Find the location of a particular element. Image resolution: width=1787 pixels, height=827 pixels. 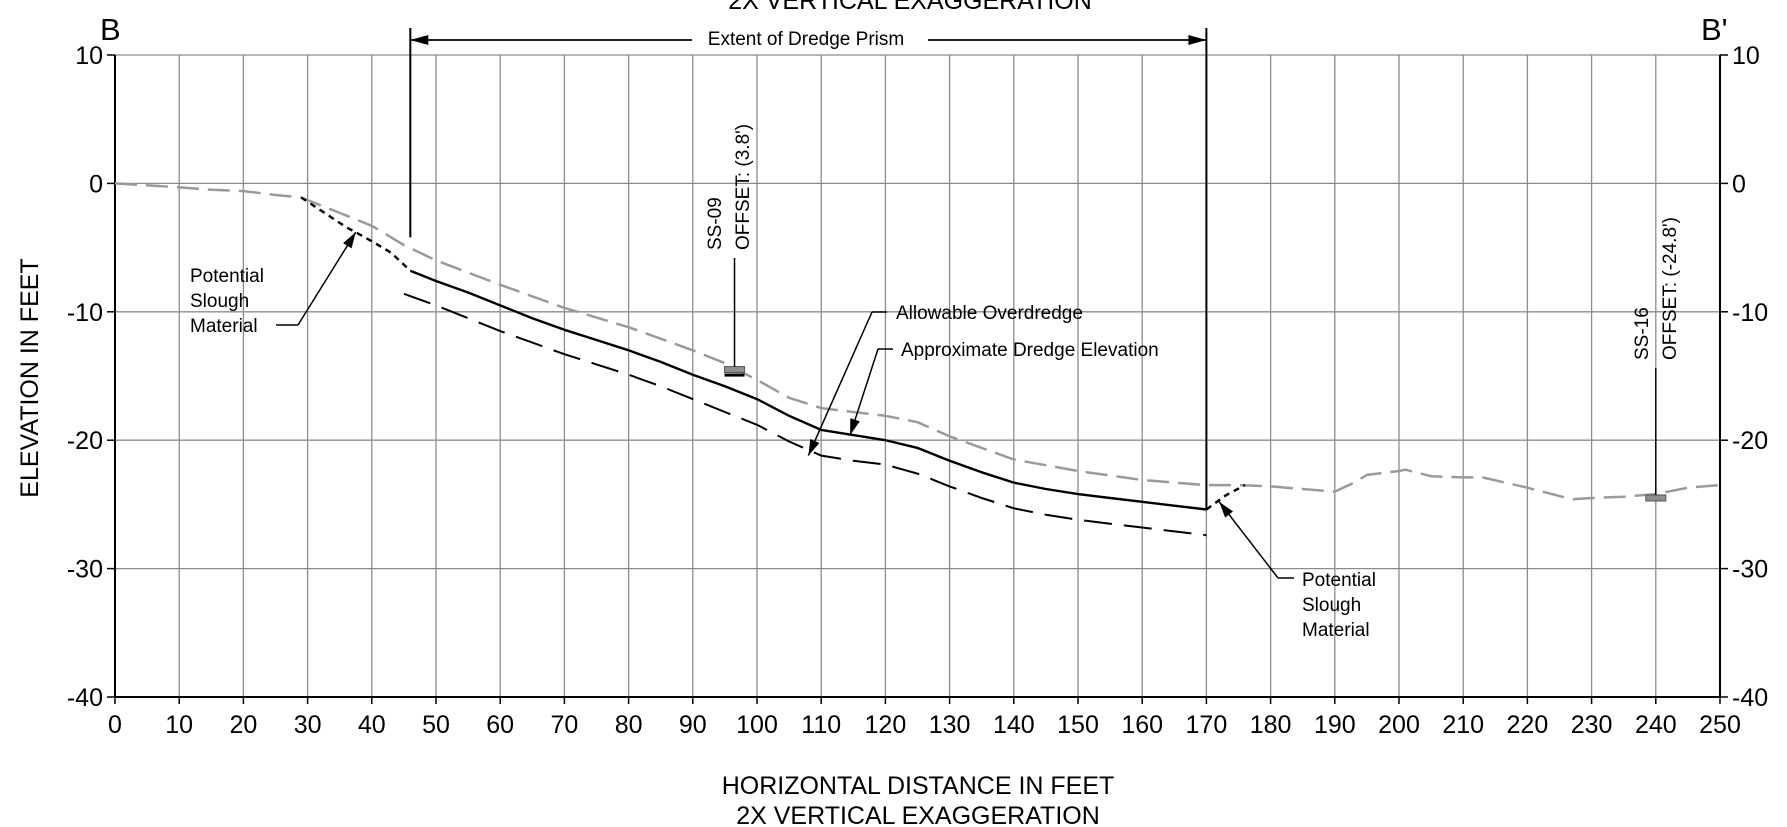

x-tick-label: 200 is located at coordinates (1399, 725).